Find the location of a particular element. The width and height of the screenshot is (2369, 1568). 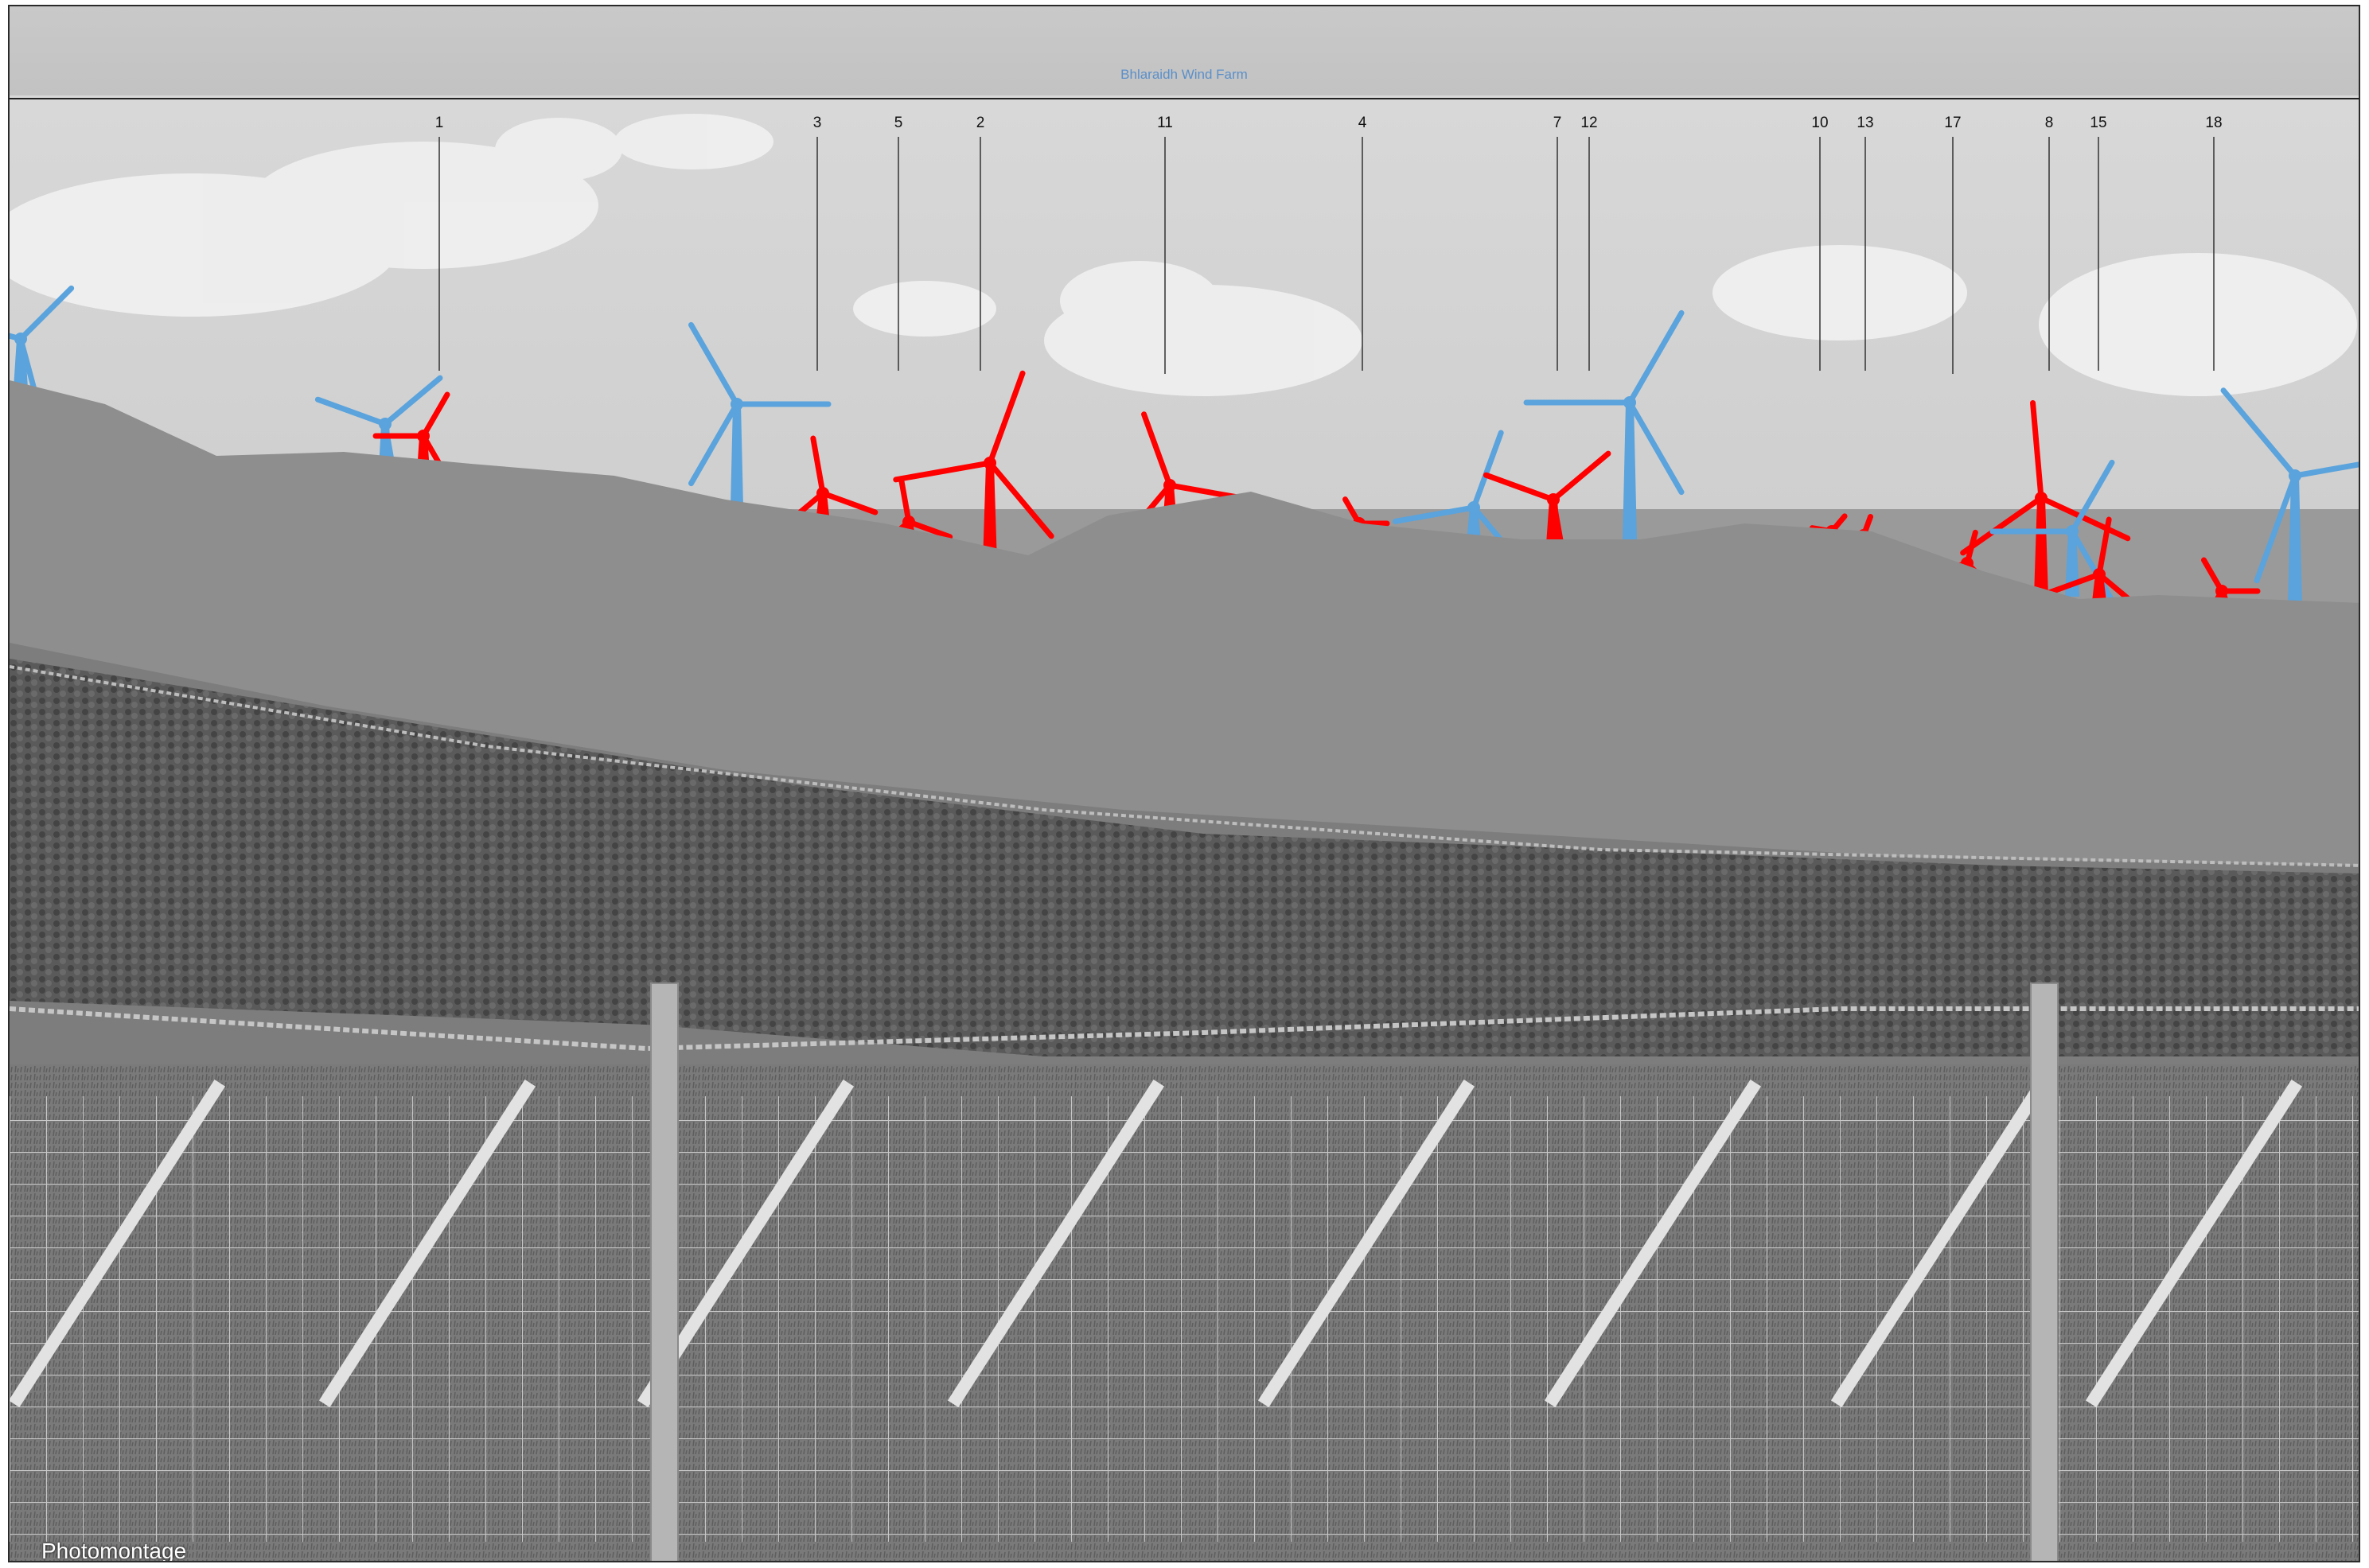

turbine-marker-label: 5 is located at coordinates (898, 123).